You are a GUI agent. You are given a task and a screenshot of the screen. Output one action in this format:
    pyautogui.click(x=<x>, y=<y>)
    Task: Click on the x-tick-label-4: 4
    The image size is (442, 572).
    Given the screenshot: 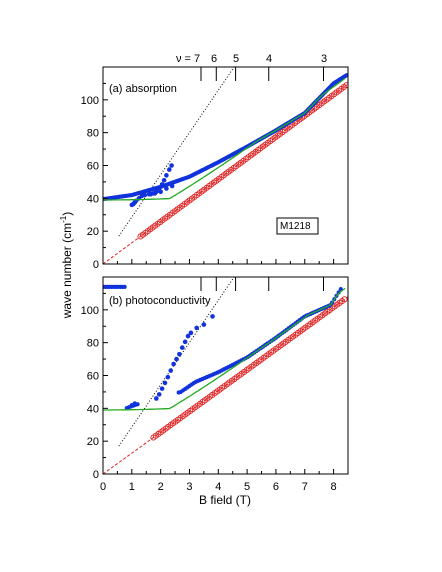 What is the action you would take?
    pyautogui.click(x=218, y=487)
    